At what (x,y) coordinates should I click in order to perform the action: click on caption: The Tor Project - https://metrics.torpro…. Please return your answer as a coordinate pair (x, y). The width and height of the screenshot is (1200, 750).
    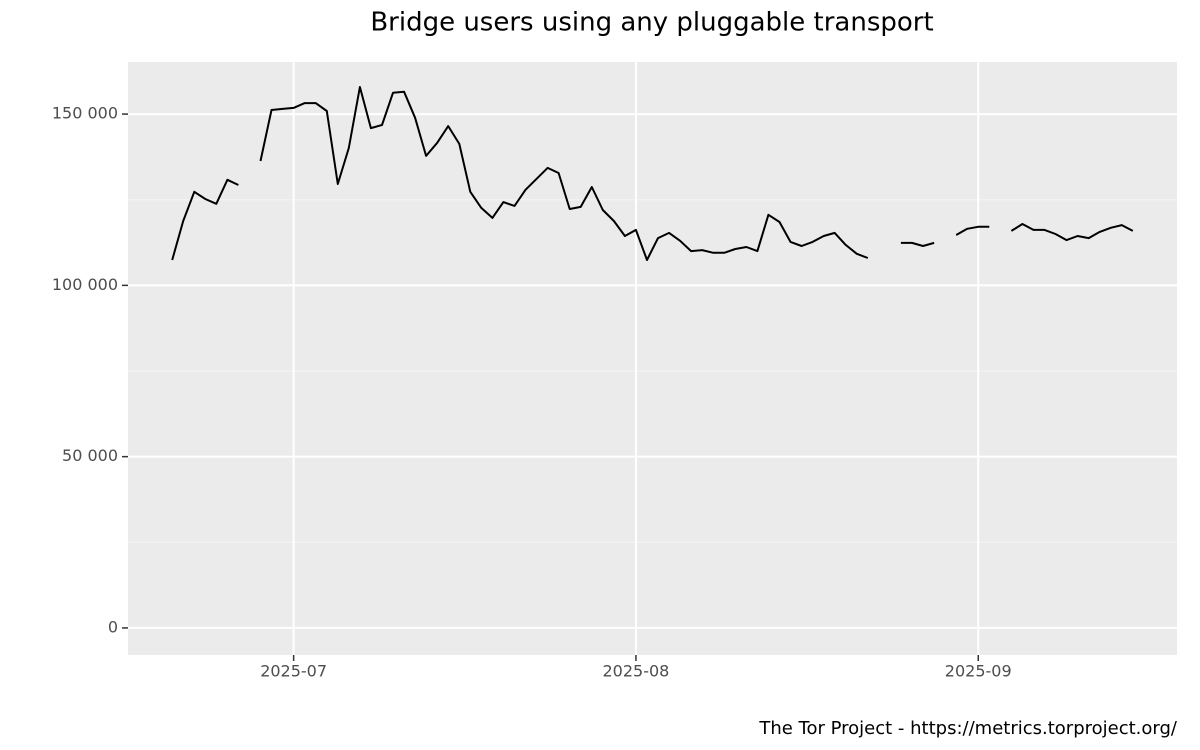
    Looking at the image, I should click on (968, 728).